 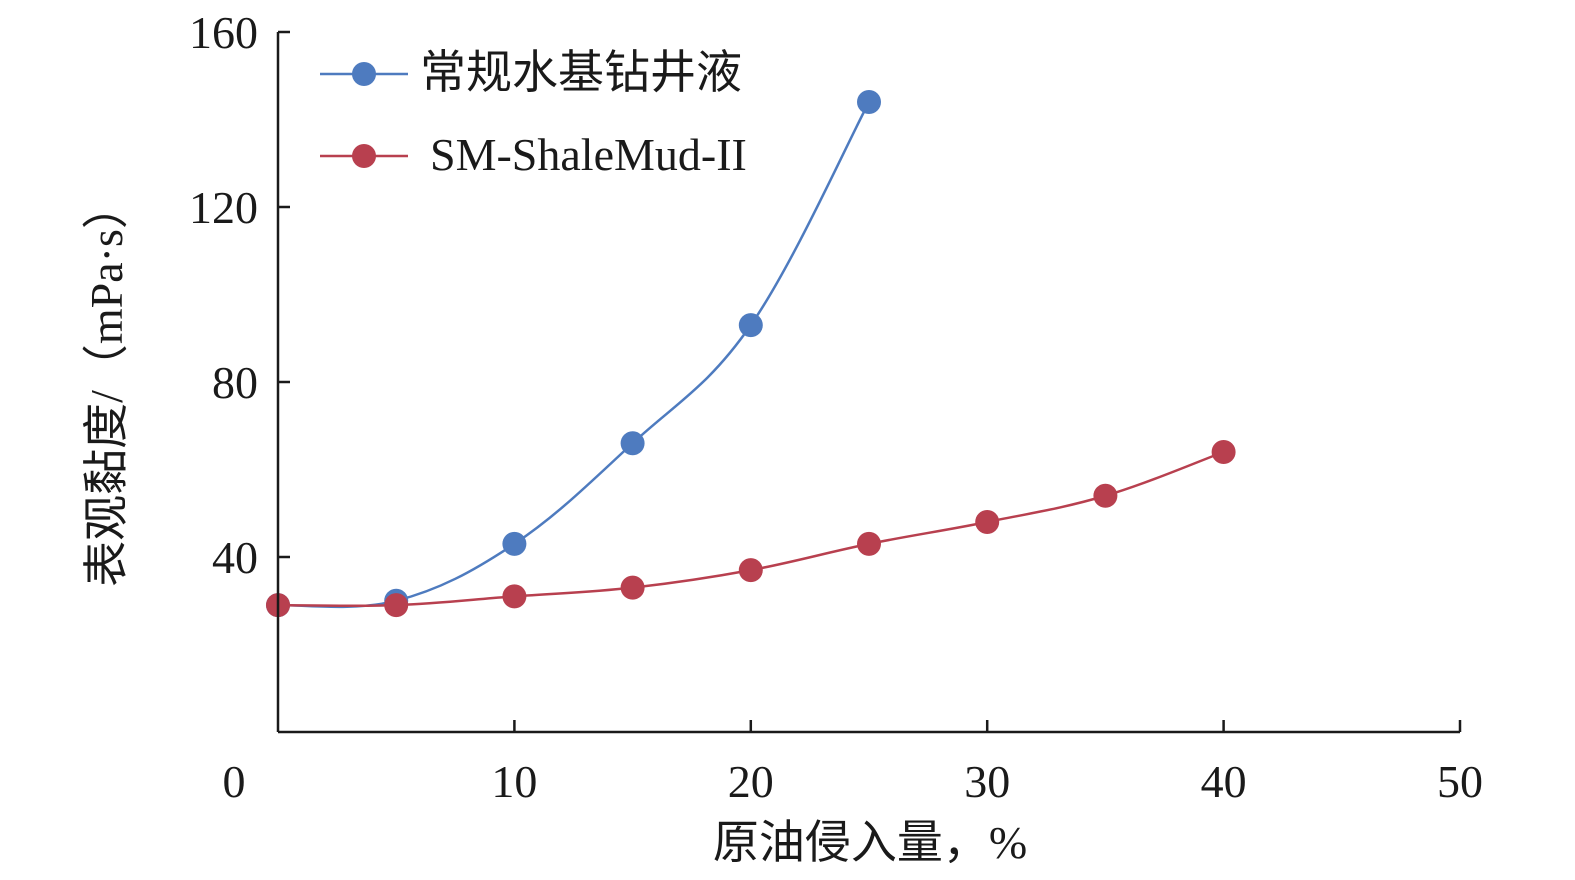 What do you see at coordinates (588, 154) in the screenshot?
I see `legend-label-series-2: SM-ShaleMud-II` at bounding box center [588, 154].